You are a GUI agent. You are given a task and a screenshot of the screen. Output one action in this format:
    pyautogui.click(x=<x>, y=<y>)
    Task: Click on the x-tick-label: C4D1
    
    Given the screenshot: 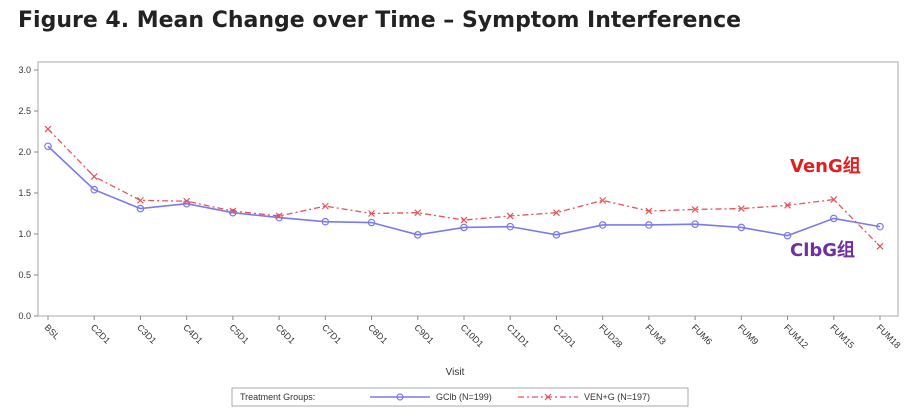 What is the action you would take?
    pyautogui.click(x=192, y=333)
    